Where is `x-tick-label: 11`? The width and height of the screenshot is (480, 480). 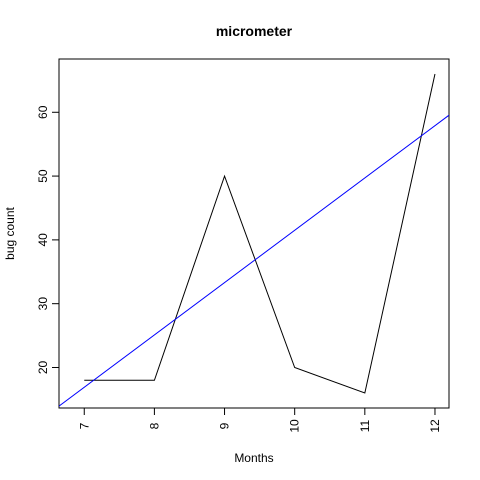 x-tick-label: 11 is located at coordinates (365, 425).